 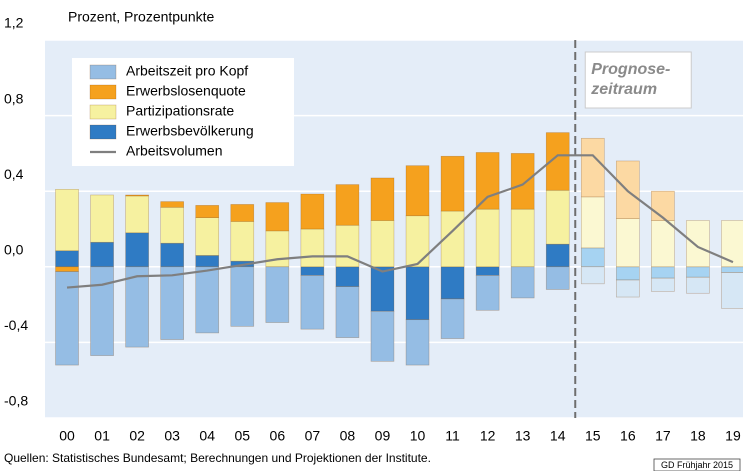 I want to click on x-tick-label: 06, so click(x=278, y=436).